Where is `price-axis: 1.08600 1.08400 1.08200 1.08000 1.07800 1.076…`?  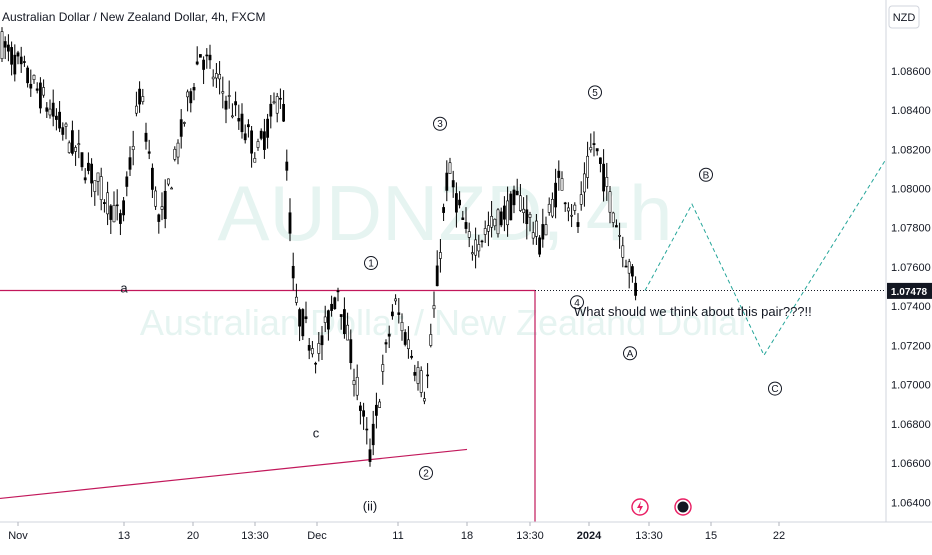
price-axis: 1.08600 1.08400 1.08200 1.08000 1.07800 1.076… is located at coordinates (911, 288).